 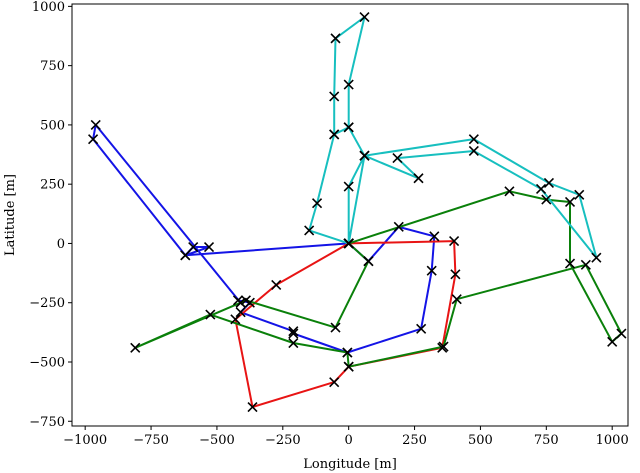 I want to click on x-axis-label: Longitude [m], so click(x=350, y=464).